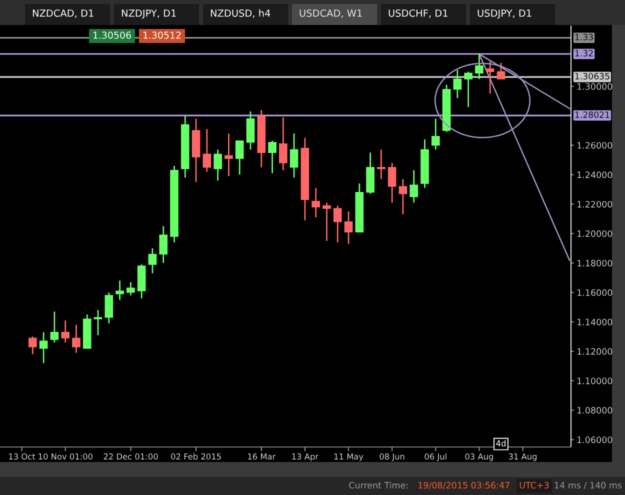  Describe the element at coordinates (595, 292) in the screenshot. I see `y-tick-label: 1.16000` at that location.